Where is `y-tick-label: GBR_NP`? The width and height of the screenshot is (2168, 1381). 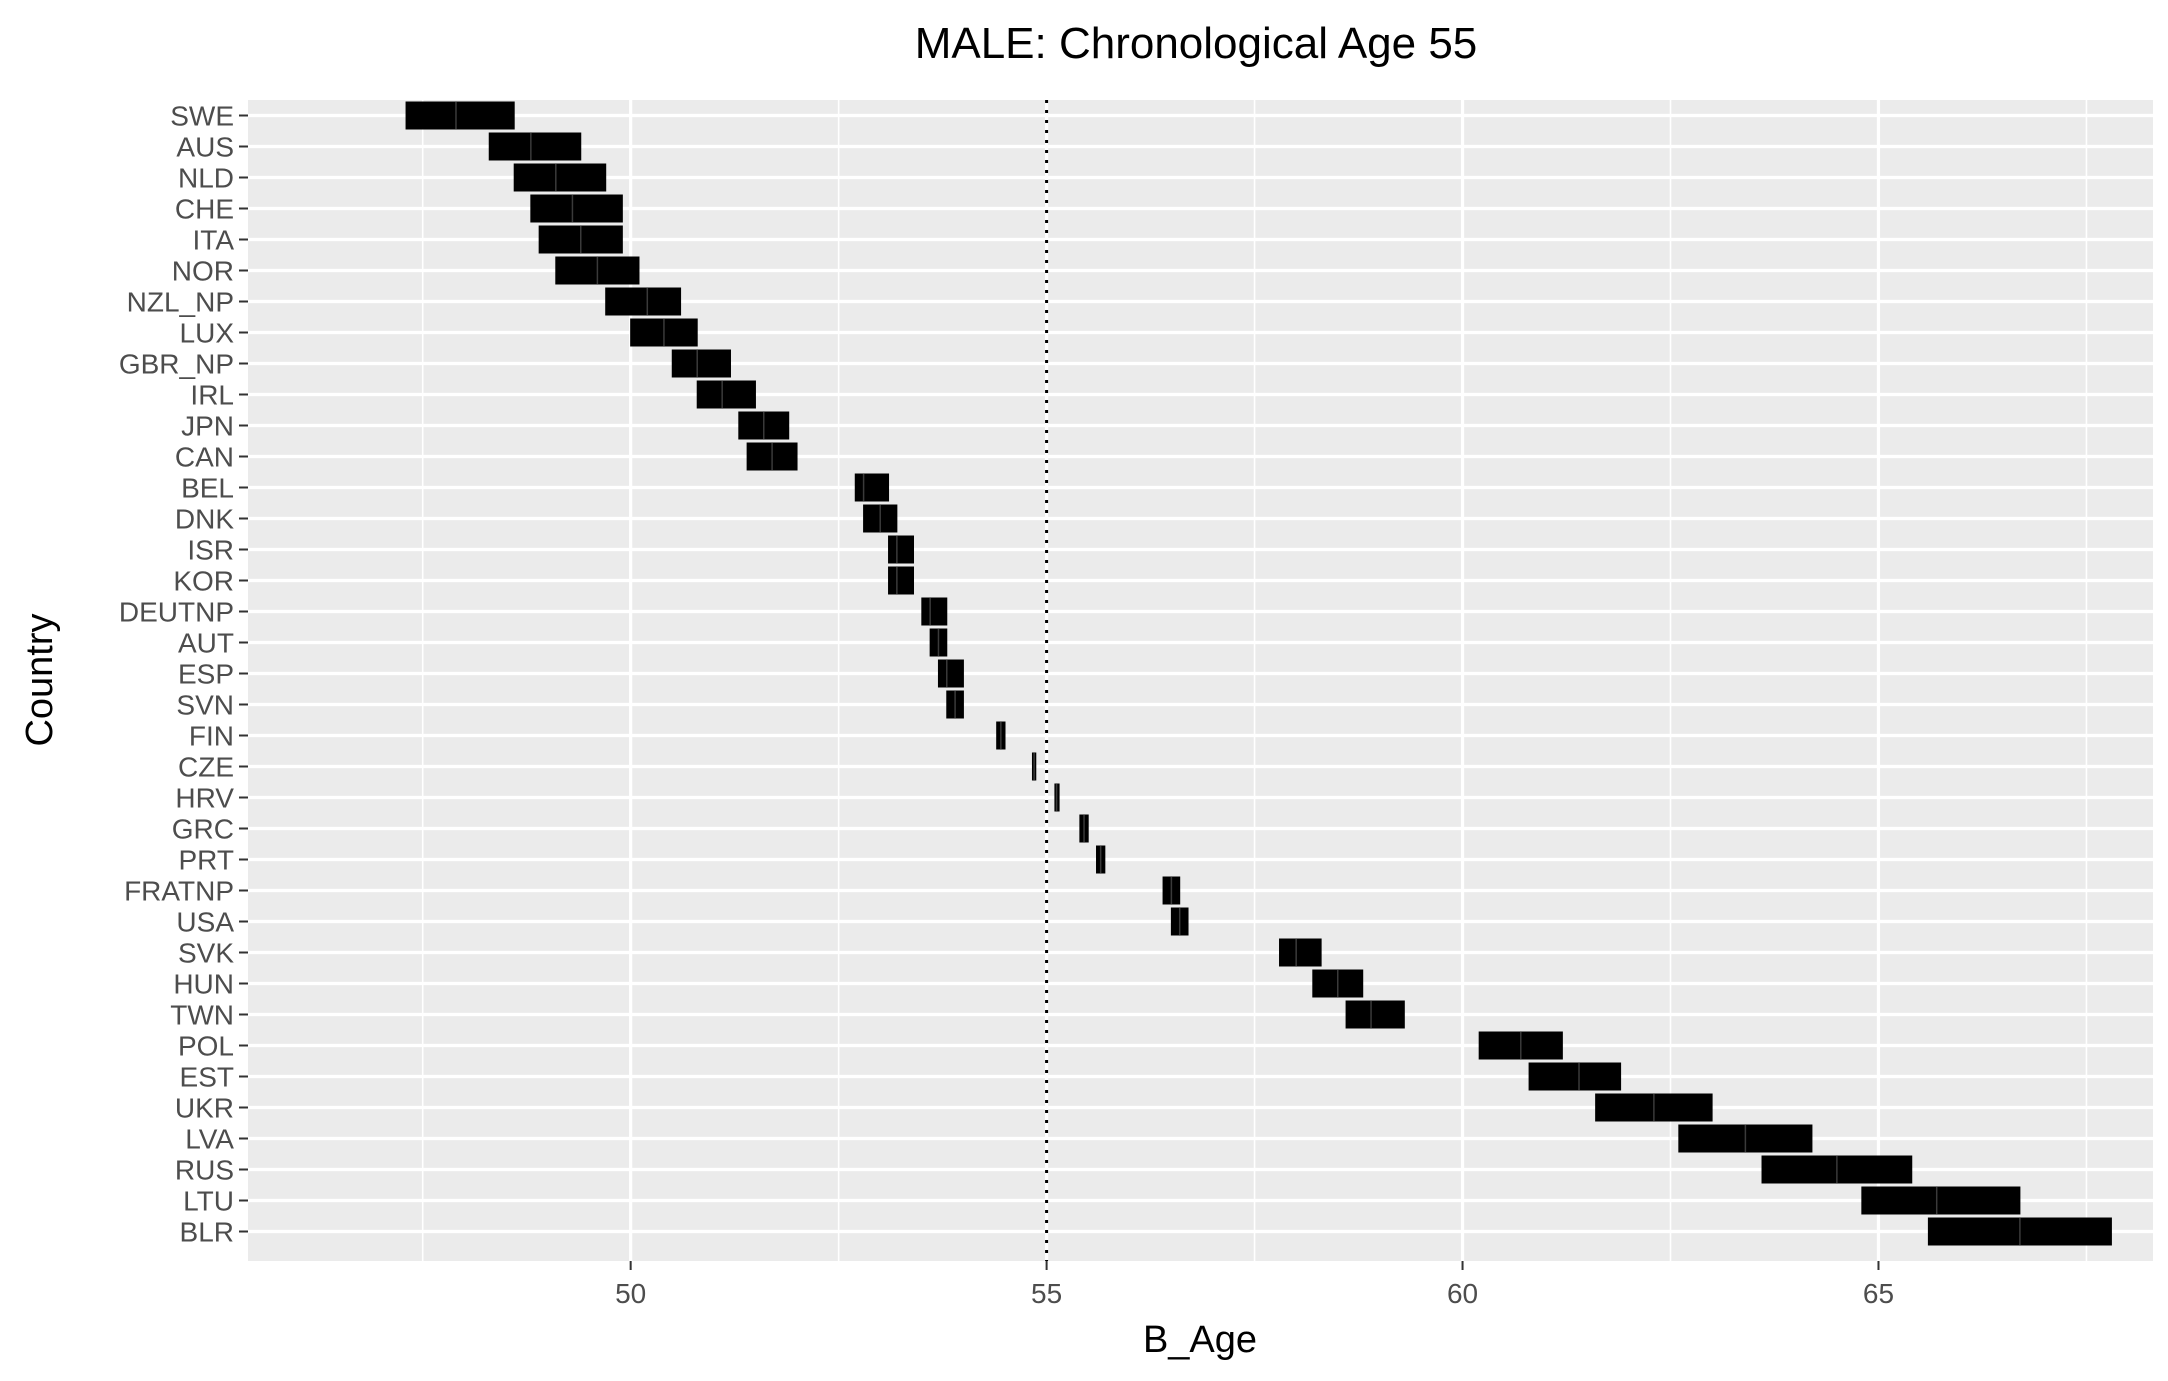
y-tick-label: GBR_NP is located at coordinates (176, 364).